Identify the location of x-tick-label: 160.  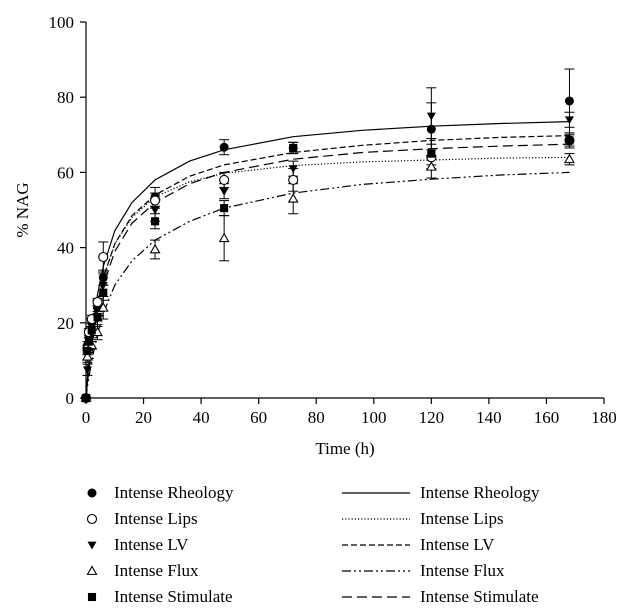
(547, 417).